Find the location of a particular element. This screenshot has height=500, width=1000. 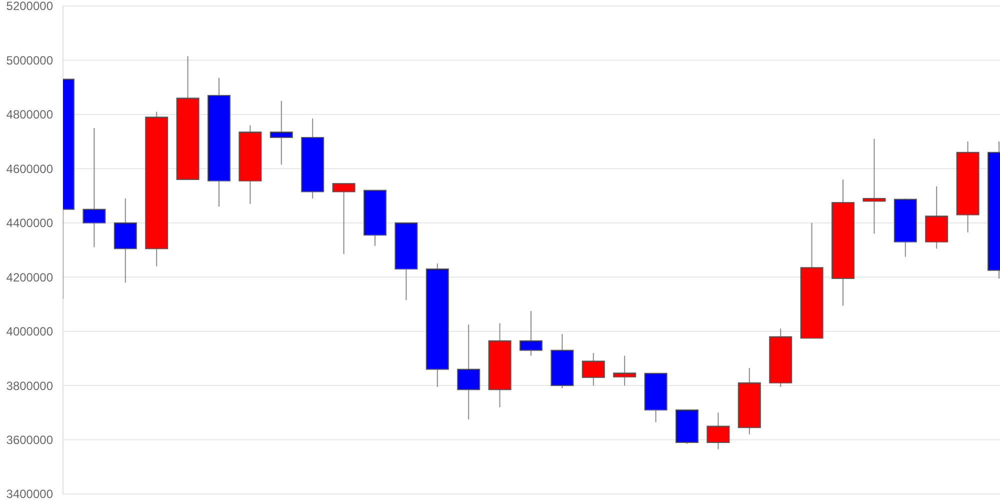

y-tick-label: 4600000 is located at coordinates (30, 169).